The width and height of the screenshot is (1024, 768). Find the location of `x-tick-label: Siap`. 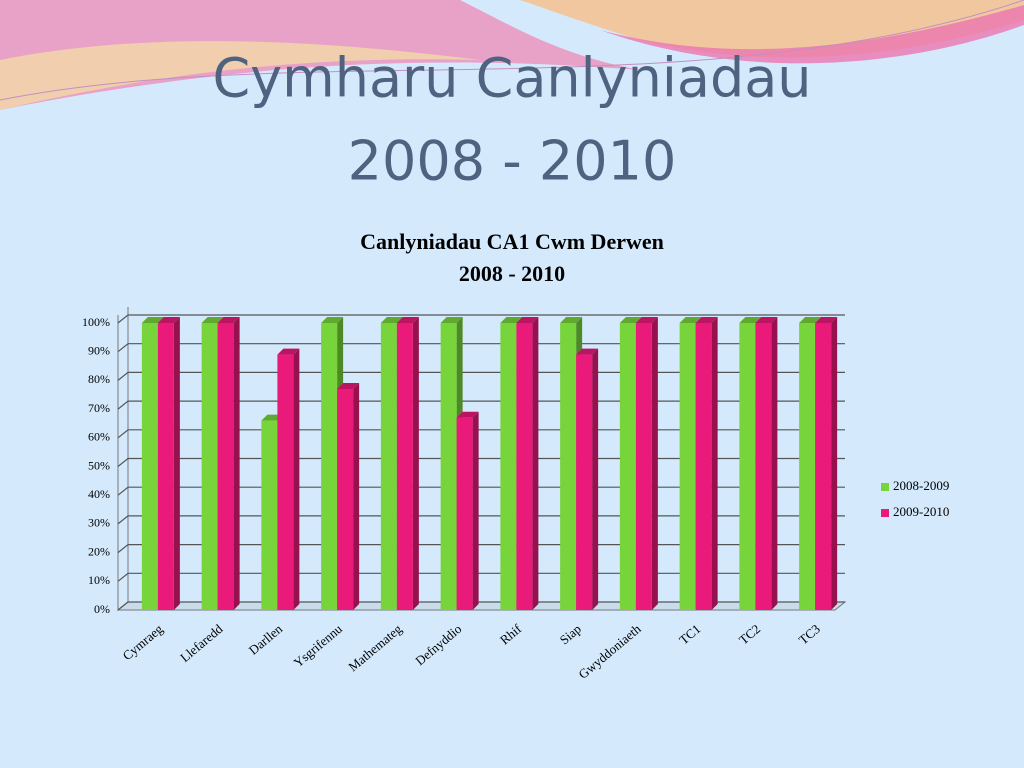

x-tick-label: Siap is located at coordinates (570, 634).